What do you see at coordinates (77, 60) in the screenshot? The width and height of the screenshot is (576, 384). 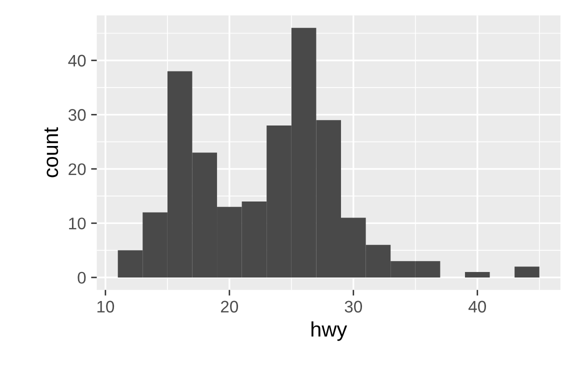 I see `y-tick-label: 40` at bounding box center [77, 60].